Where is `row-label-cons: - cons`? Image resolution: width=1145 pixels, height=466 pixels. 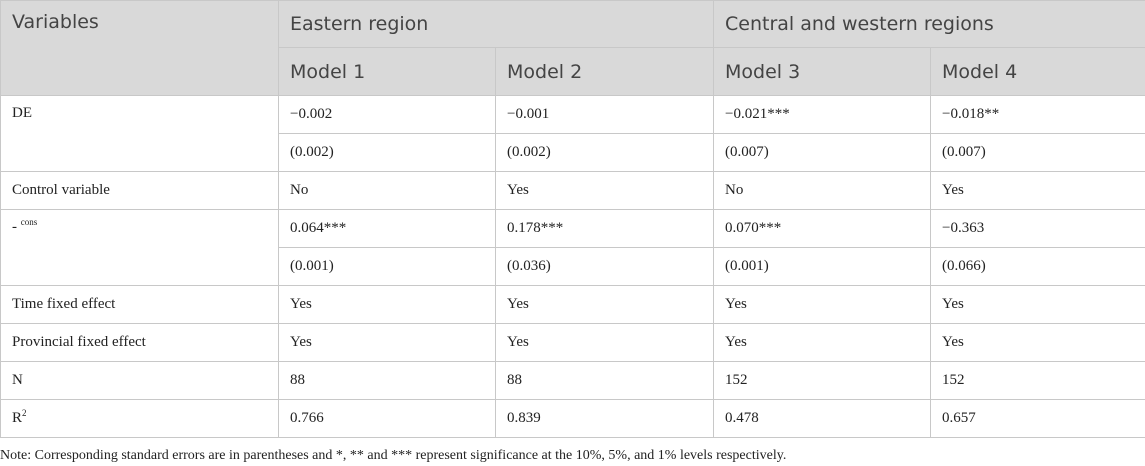 row-label-cons: - cons is located at coordinates (139, 247).